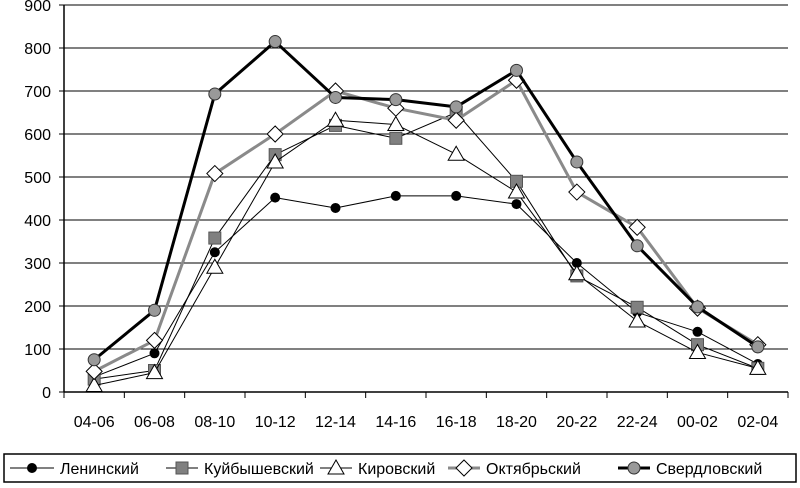 The image size is (800, 488). I want to click on legend-entry-4: Свердловский, so click(690, 469).